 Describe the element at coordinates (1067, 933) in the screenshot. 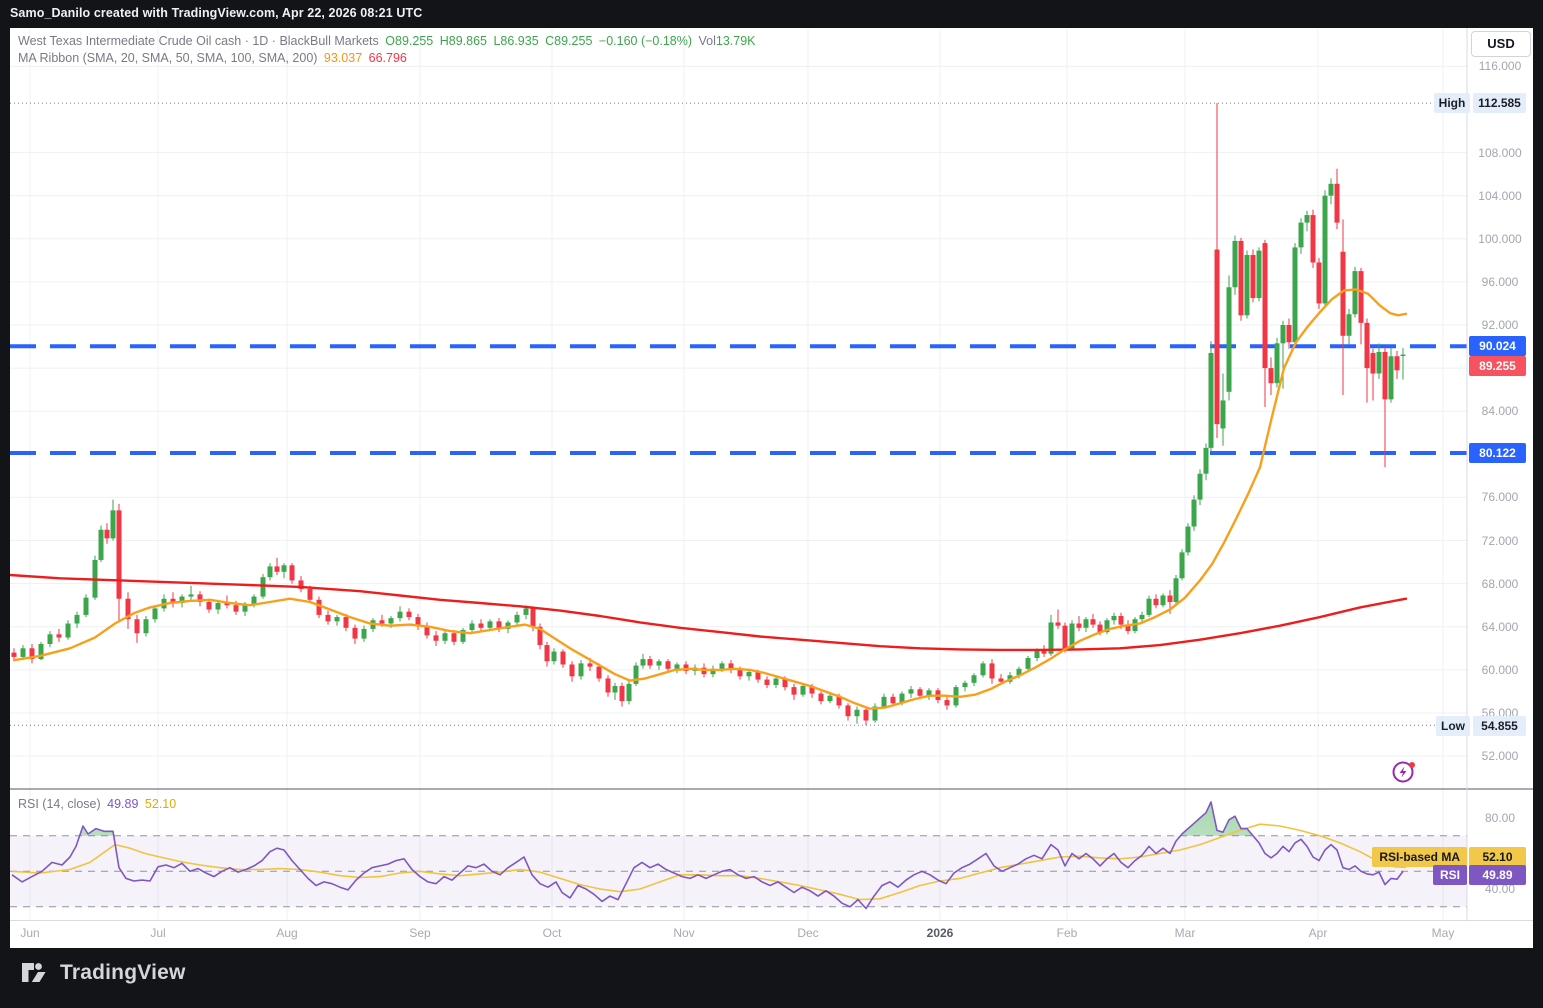

I see `time-axis-label-feb: Feb` at that location.